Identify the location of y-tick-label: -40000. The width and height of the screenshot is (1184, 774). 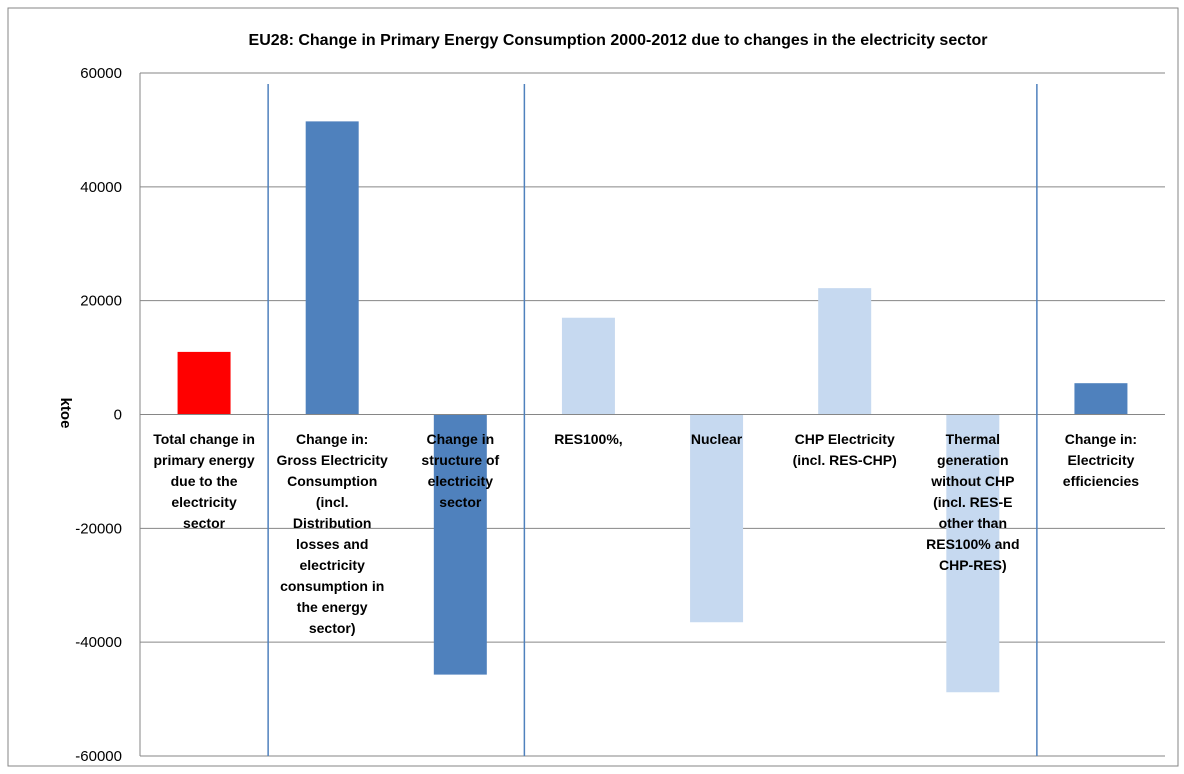
(98, 642).